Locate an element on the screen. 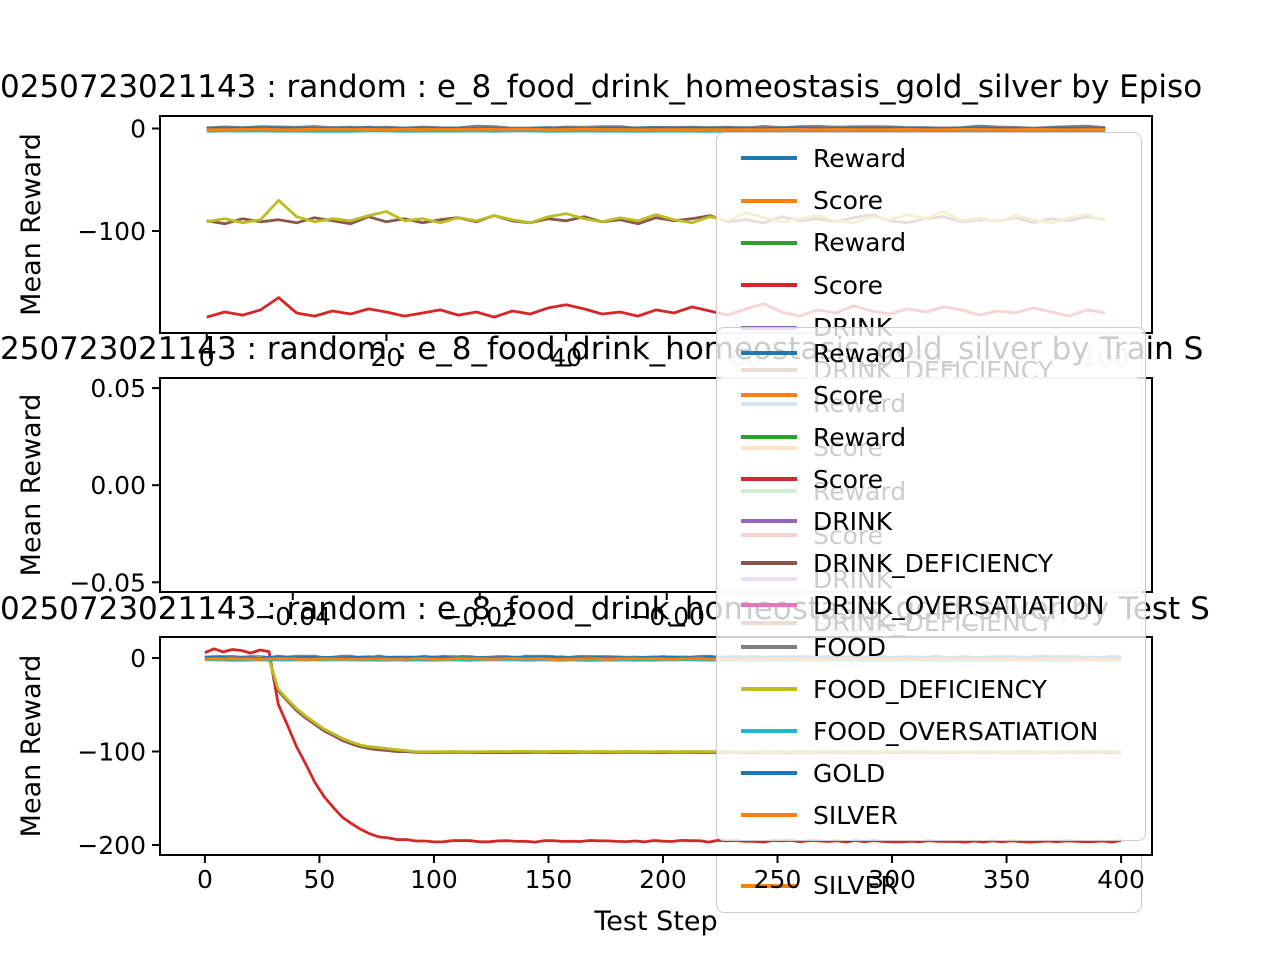  legend-item: FOOD is located at coordinates (943, 647).